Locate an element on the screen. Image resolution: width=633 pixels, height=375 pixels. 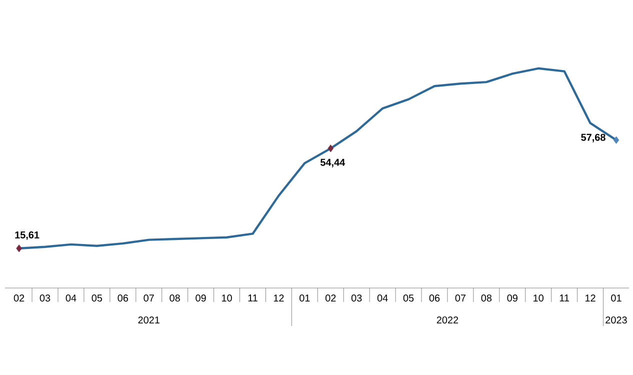
text: 2021 is located at coordinates (149, 320).